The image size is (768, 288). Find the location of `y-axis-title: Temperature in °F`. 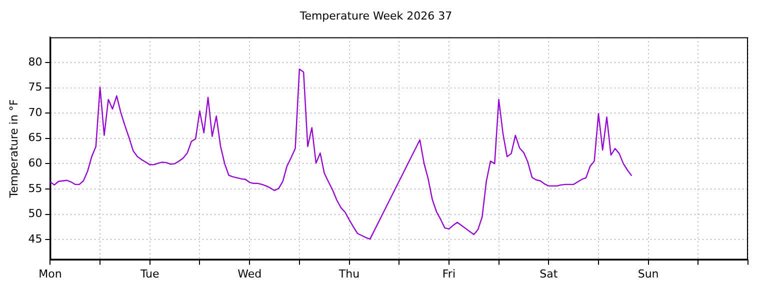

y-axis-title: Temperature in °F is located at coordinates (13, 149).